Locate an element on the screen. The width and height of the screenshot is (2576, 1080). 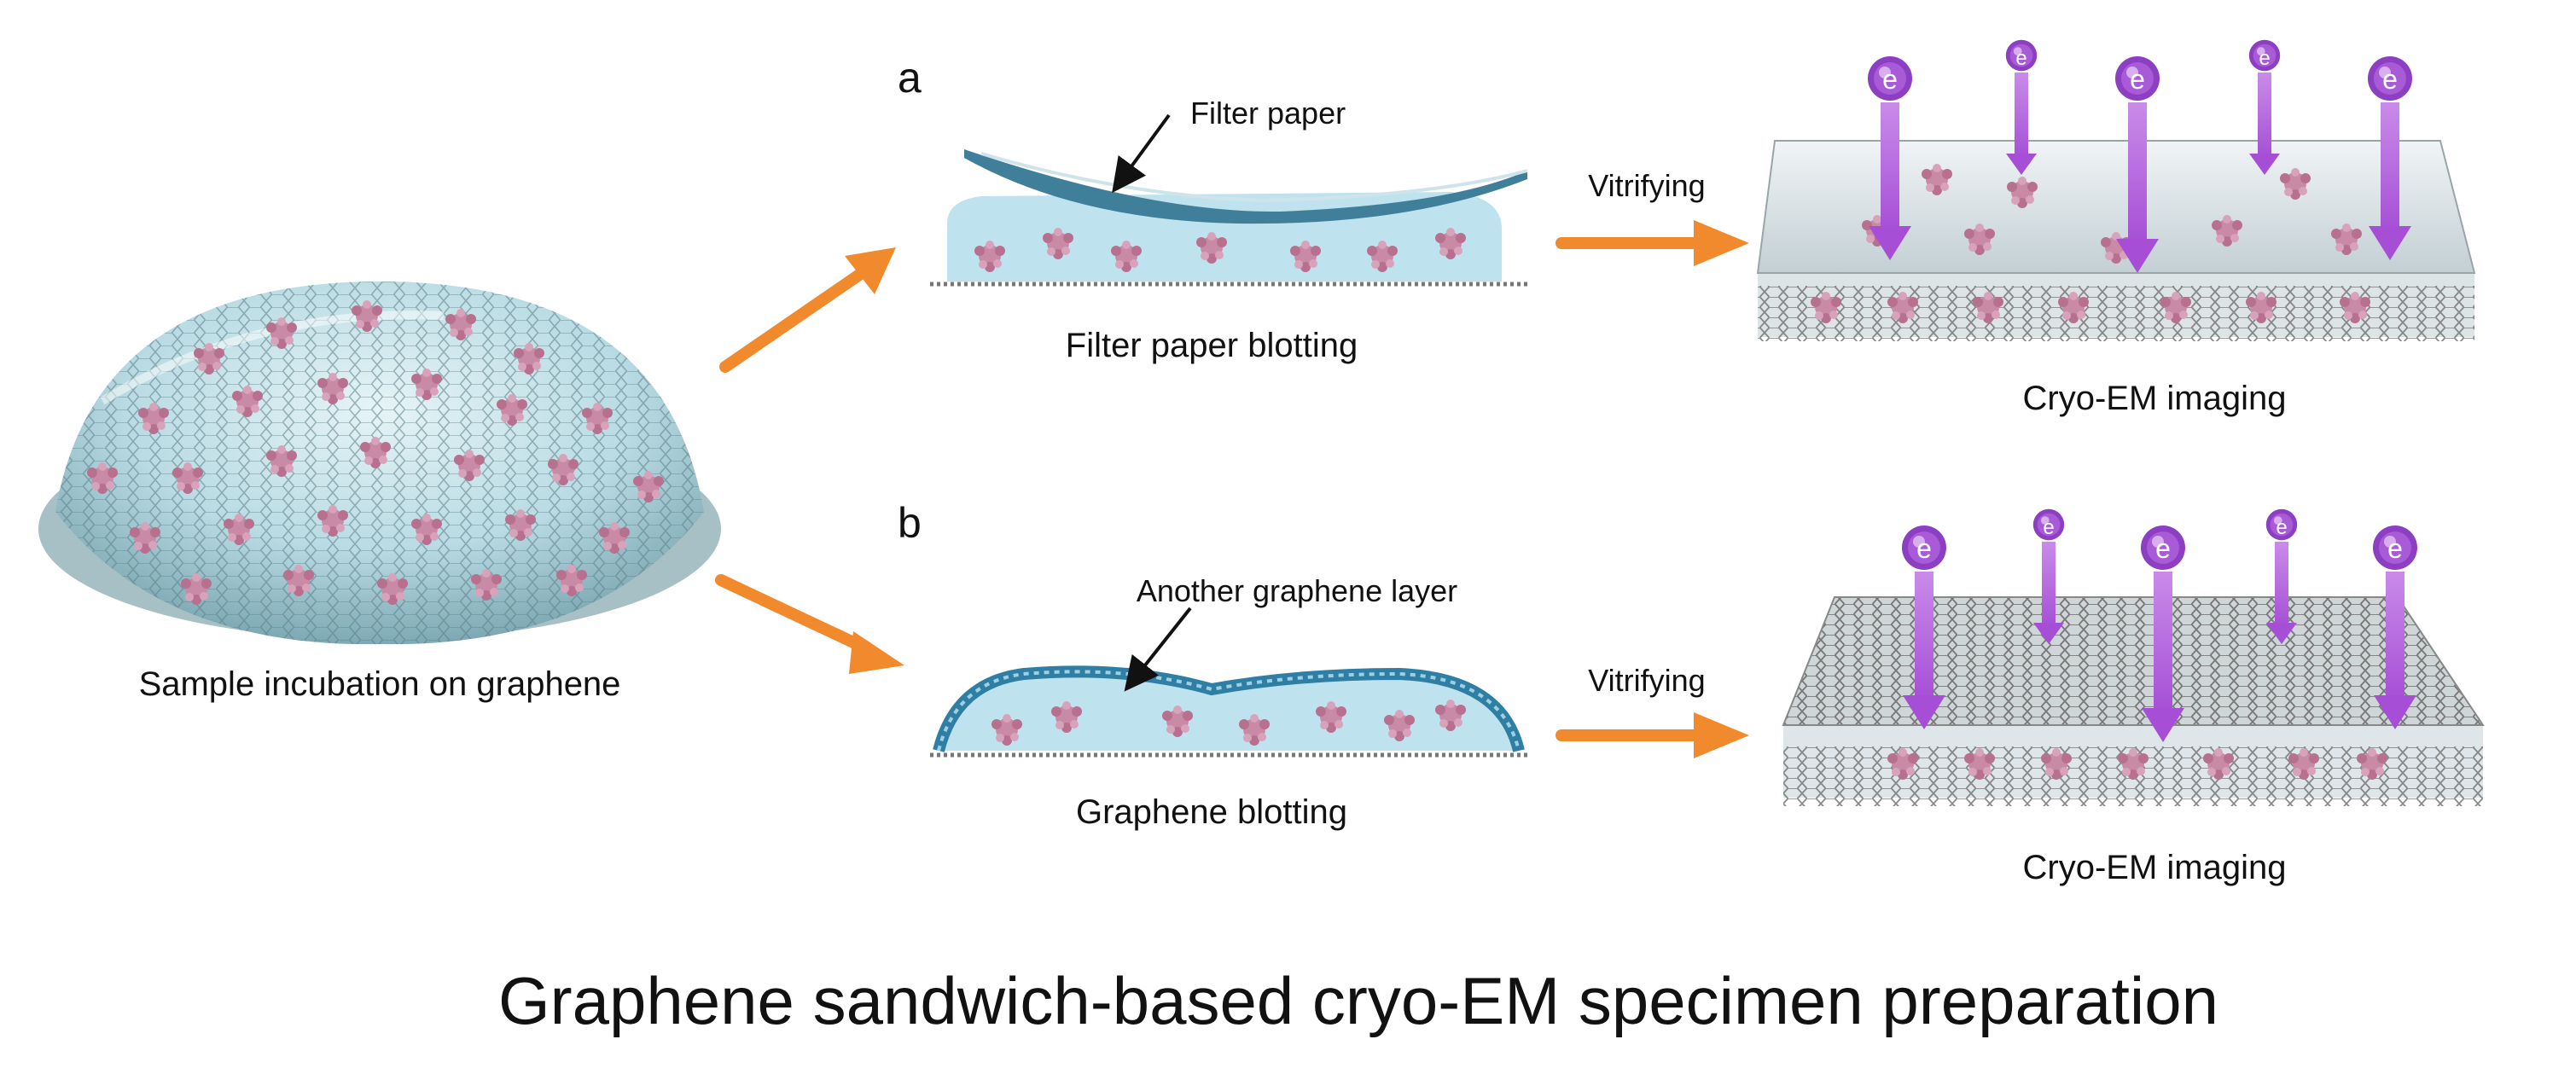
graphene-layer-pointer is located at coordinates (1158, 649).